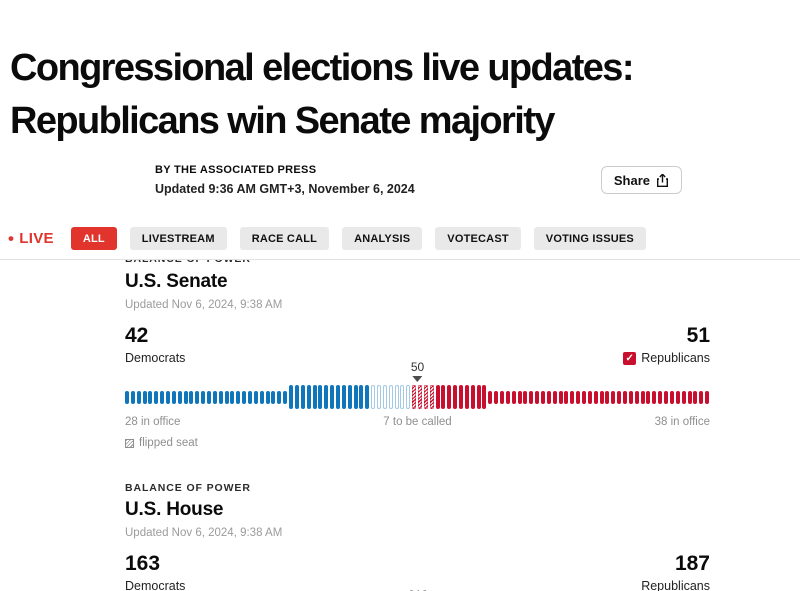 The height and width of the screenshot is (591, 800). Describe the element at coordinates (285, 189) in the screenshot. I see `article-updated: Updated 9:36 AM GMT+3, November 6, 2024` at that location.